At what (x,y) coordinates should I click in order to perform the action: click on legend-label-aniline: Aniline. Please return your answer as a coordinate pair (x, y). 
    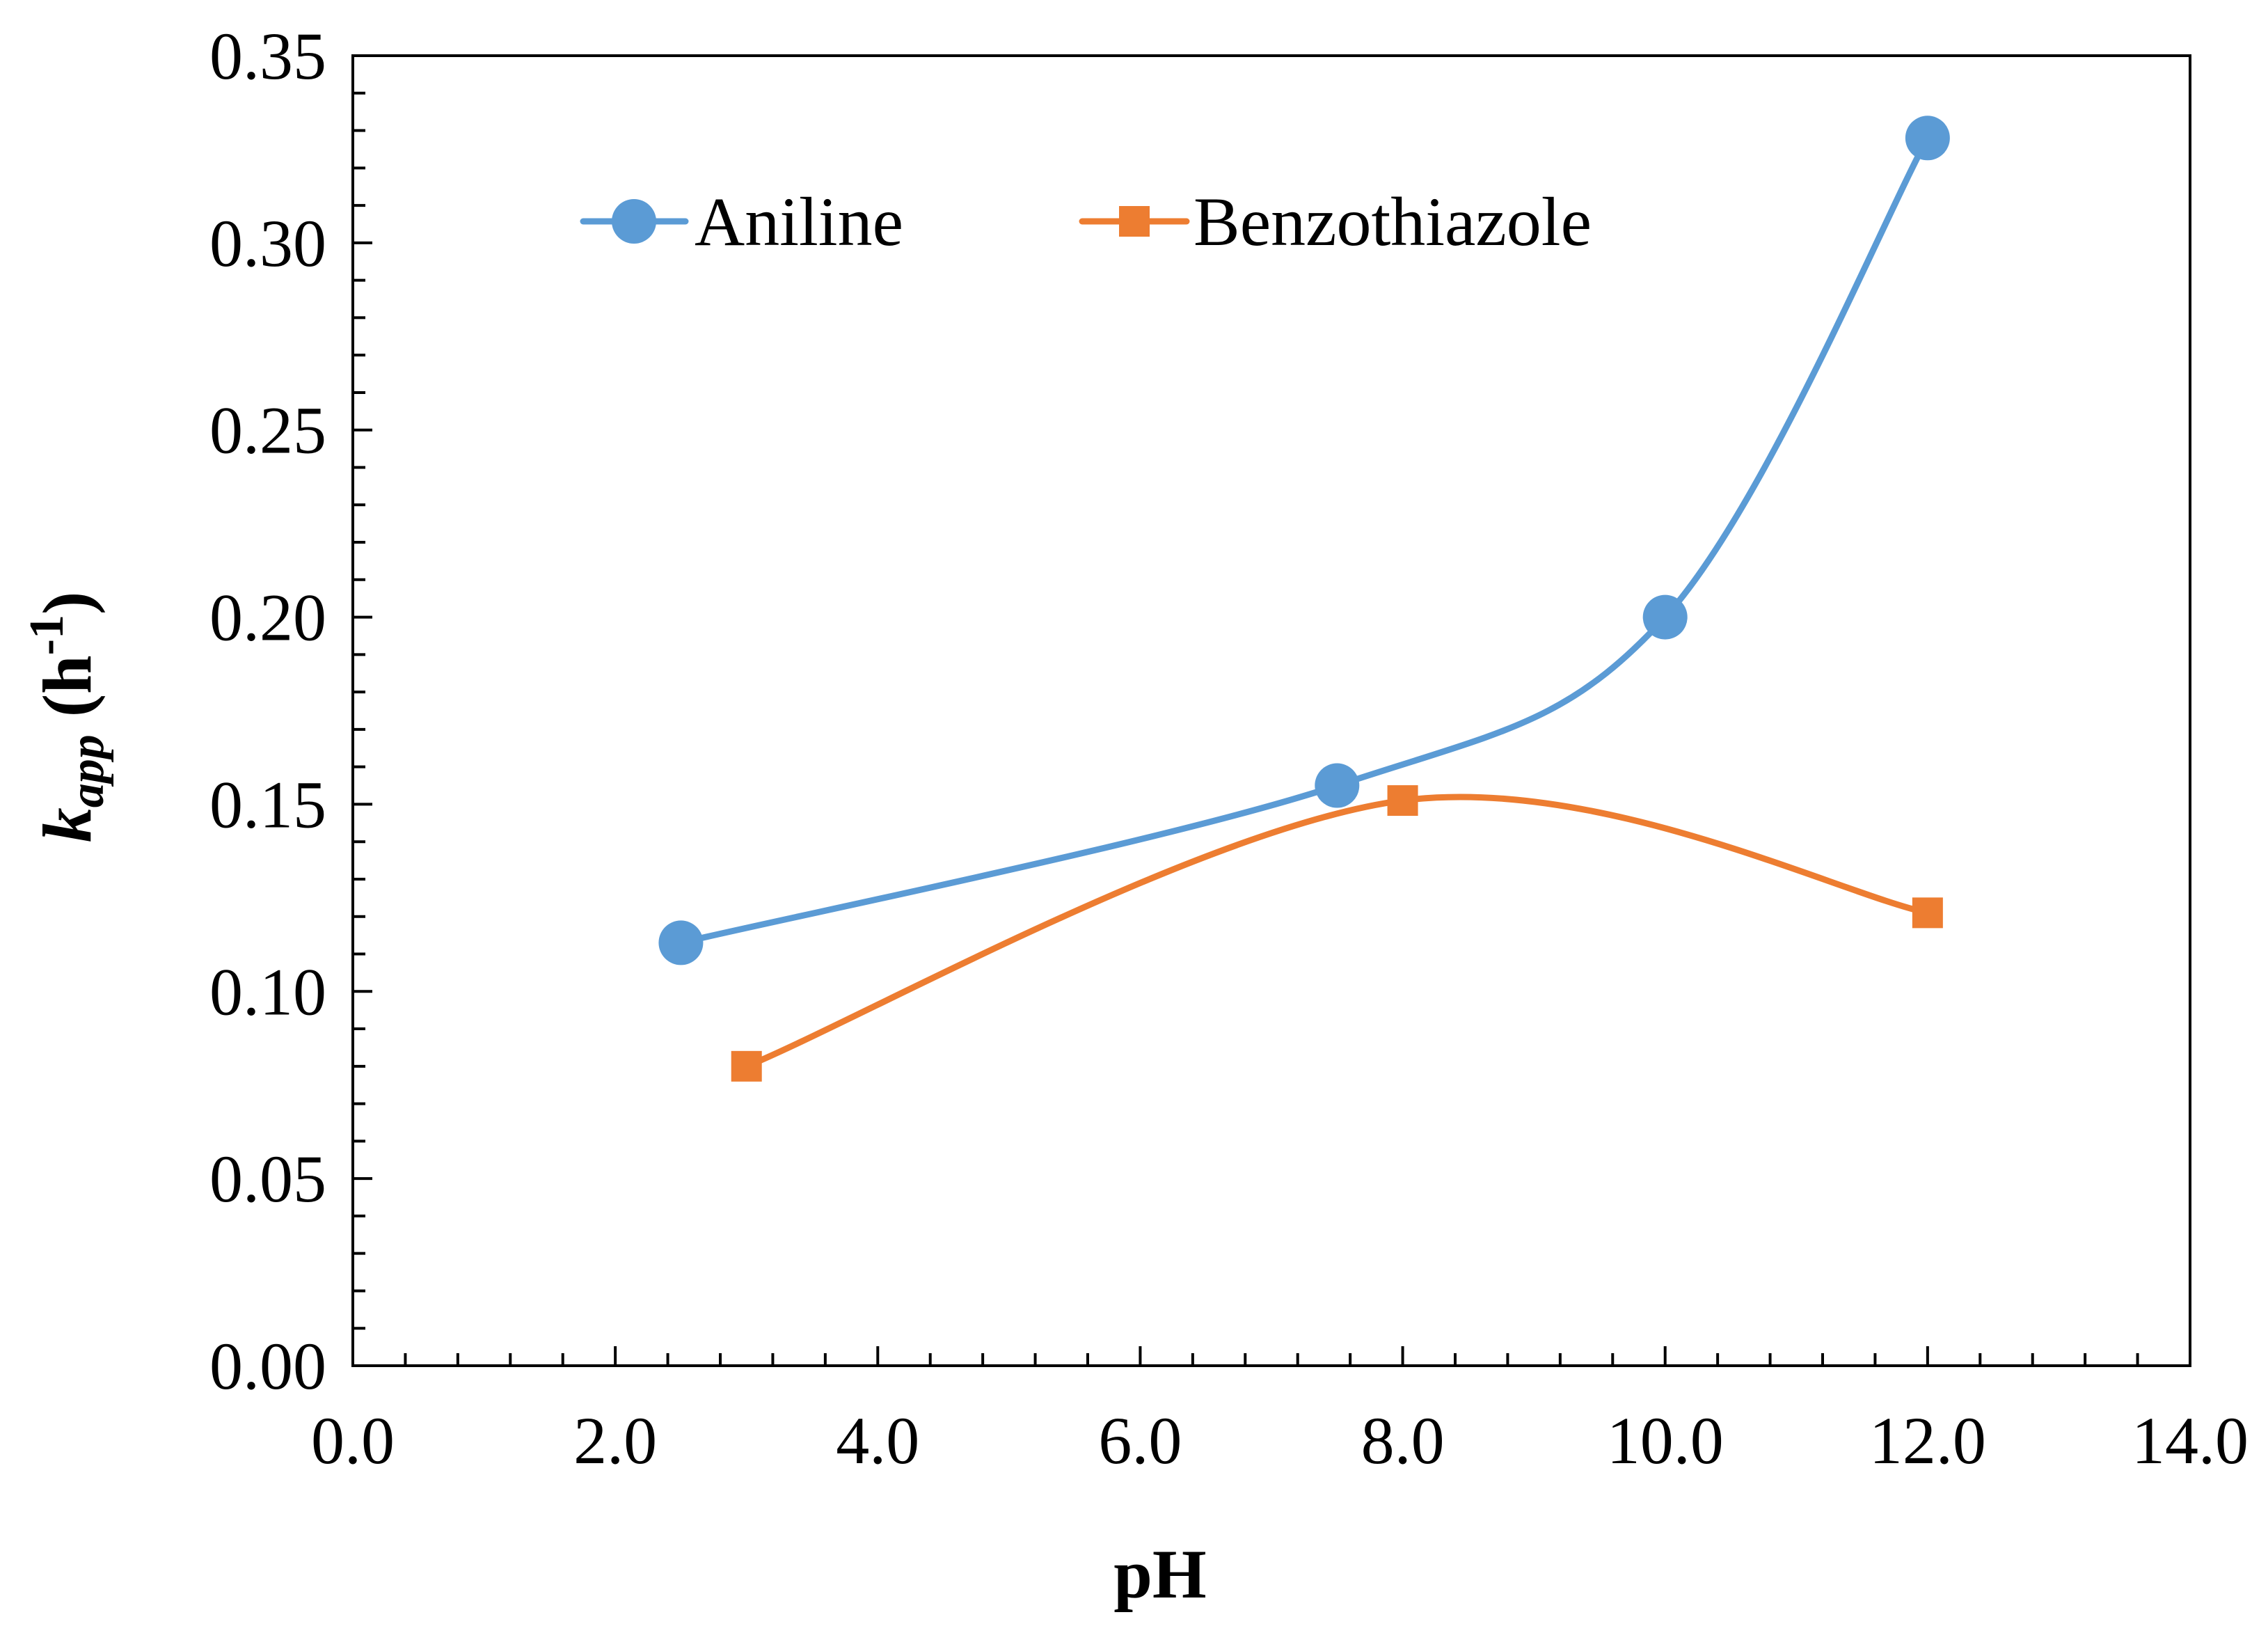
    Looking at the image, I should click on (799, 221).